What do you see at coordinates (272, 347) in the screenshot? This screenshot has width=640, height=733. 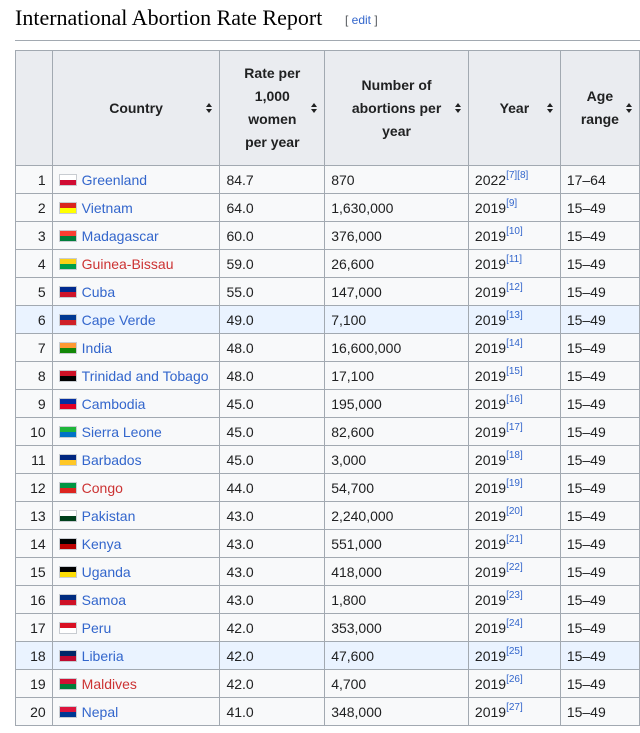 I see `rate-cell: 48.0` at bounding box center [272, 347].